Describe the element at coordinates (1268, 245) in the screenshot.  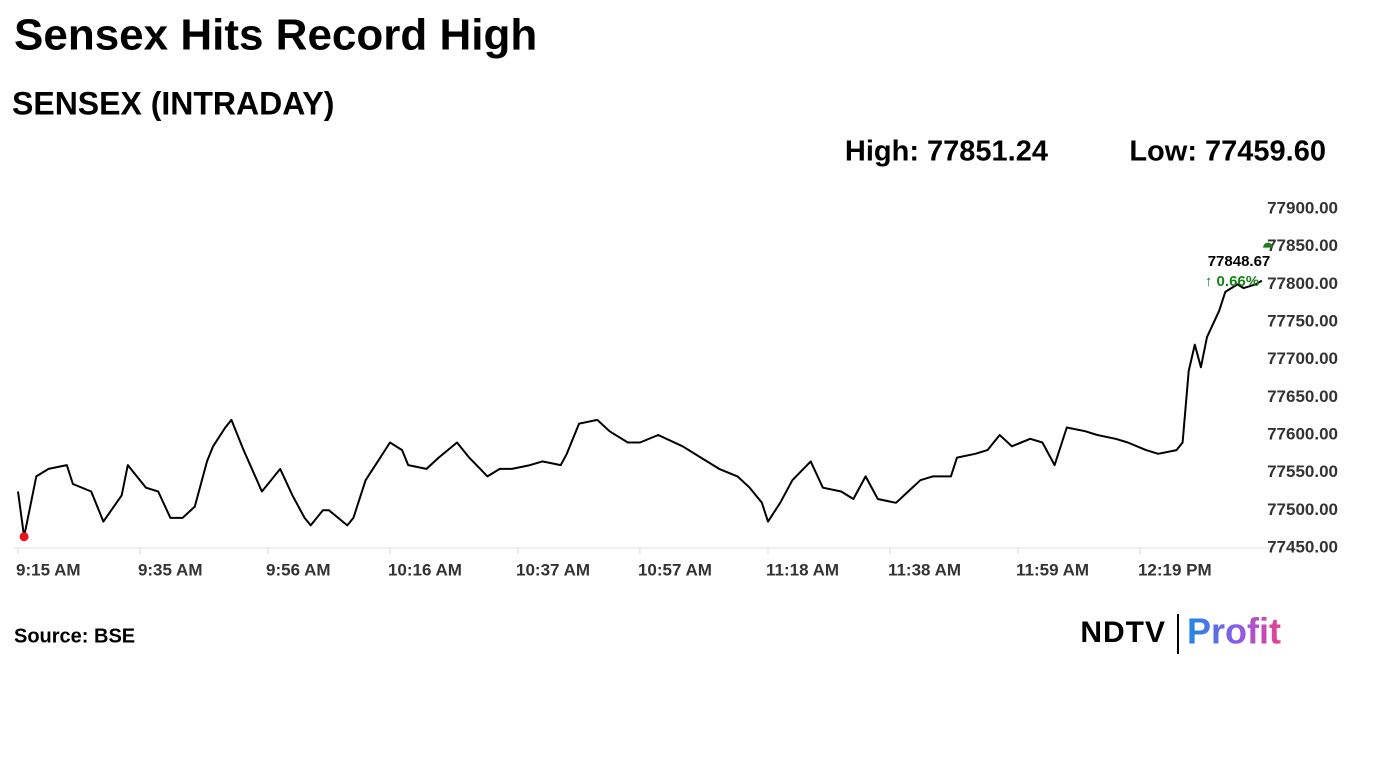
I see `last-marker` at that location.